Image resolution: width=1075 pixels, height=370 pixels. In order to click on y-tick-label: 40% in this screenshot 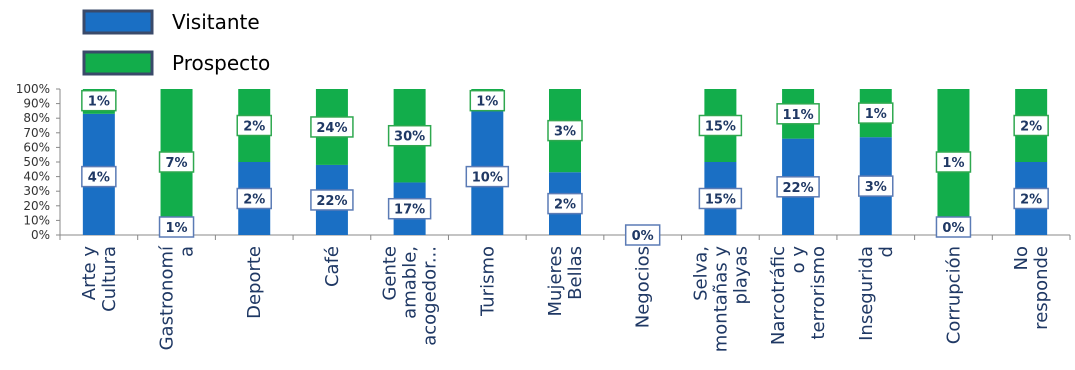, I will do `click(36, 177)`.